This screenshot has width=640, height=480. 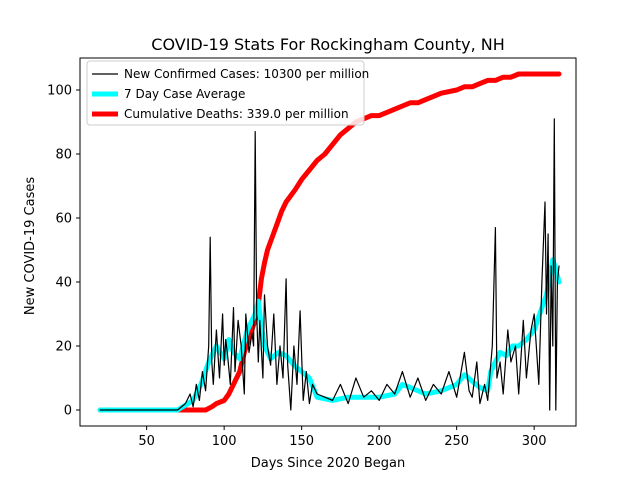 What do you see at coordinates (184, 94) in the screenshot?
I see `legend-label-1: 7 Day Case Average` at bounding box center [184, 94].